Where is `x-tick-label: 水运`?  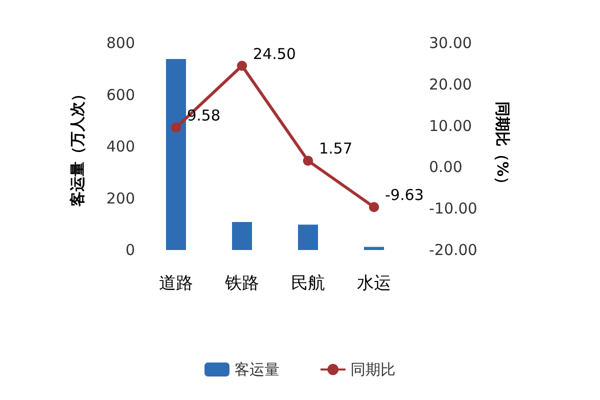 x-tick-label: 水运 is located at coordinates (374, 284).